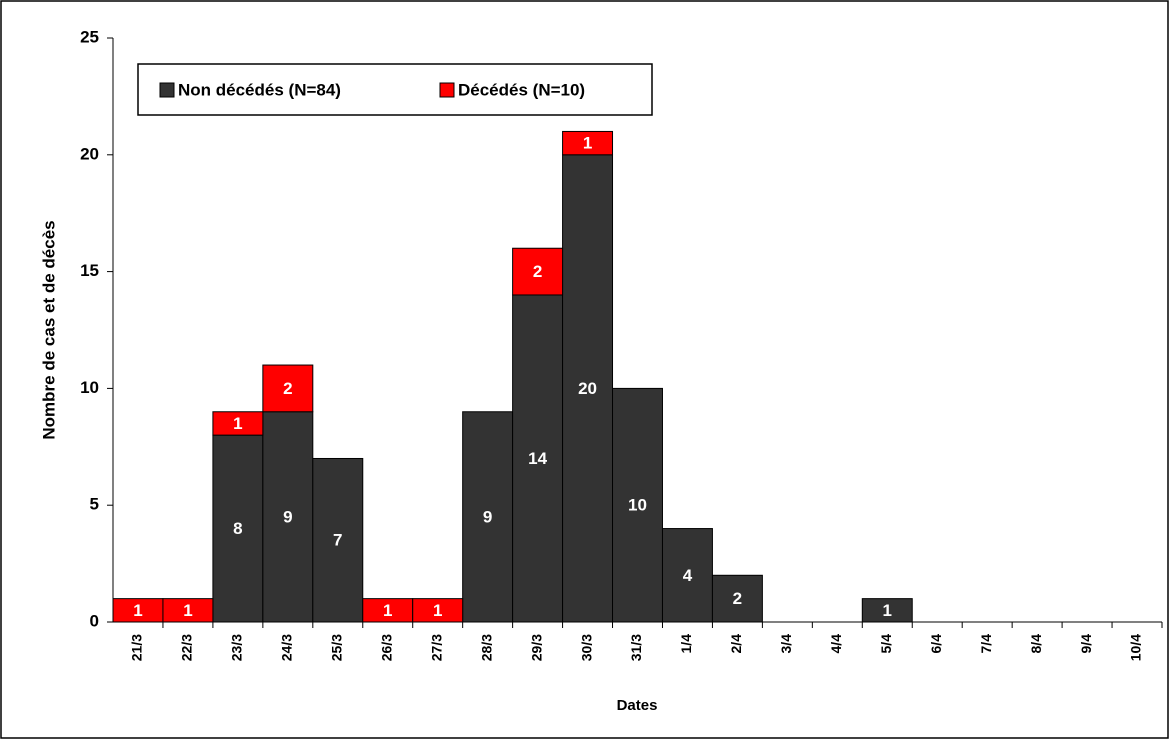 Image resolution: width=1170 pixels, height=740 pixels. Describe the element at coordinates (94, 620) in the screenshot. I see `y-tick-label: 0` at that location.